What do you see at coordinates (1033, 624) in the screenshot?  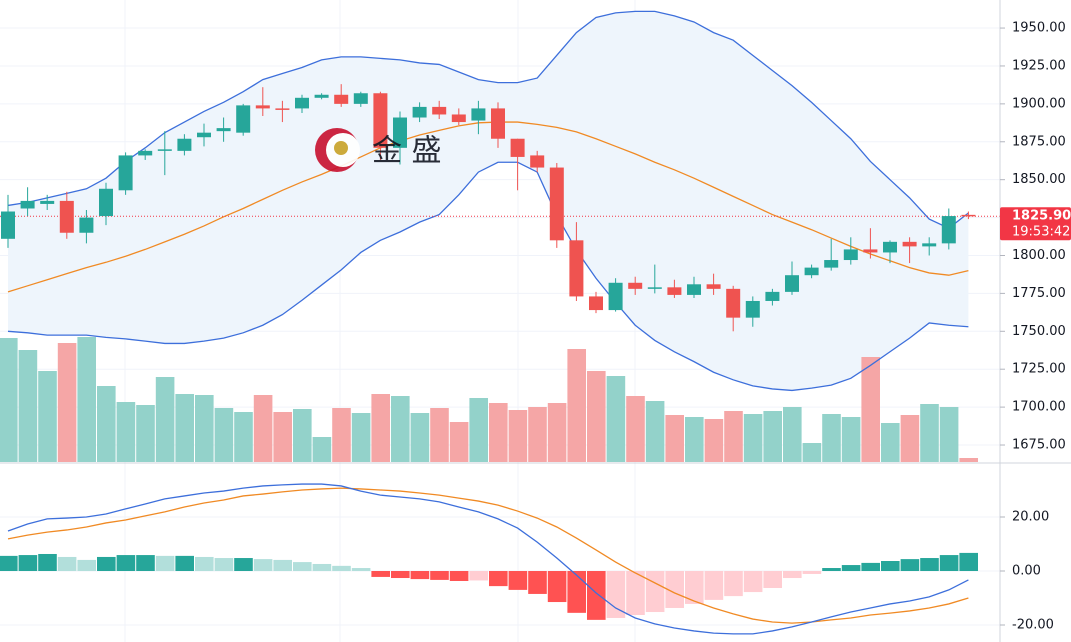 I see `y-tick-label: -20.00` at bounding box center [1033, 624].